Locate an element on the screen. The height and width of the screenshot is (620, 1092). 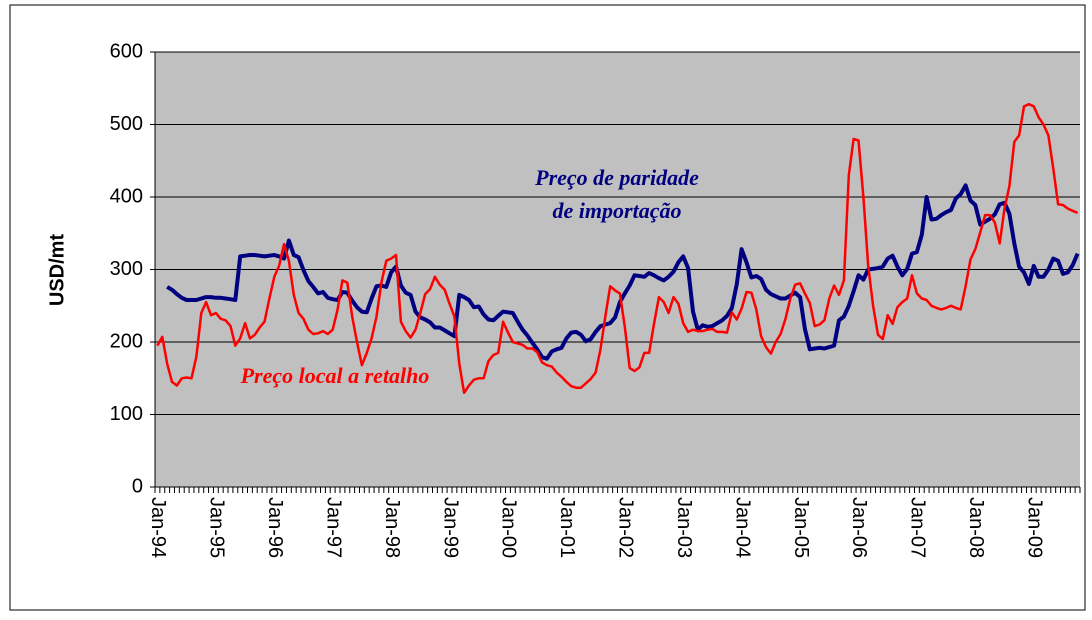
x-tick-label: Jan-06 is located at coordinates (859, 527).